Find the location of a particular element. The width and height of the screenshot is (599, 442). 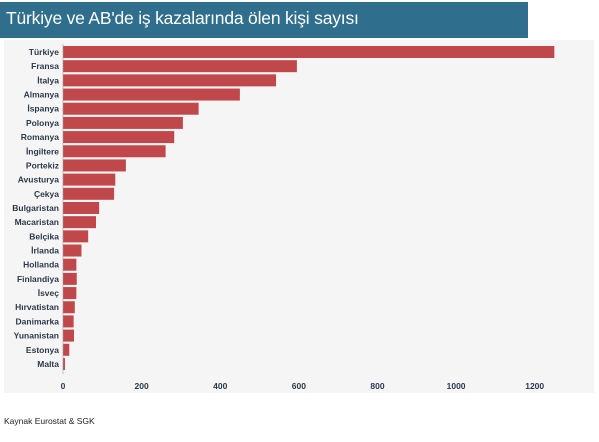

x-tick-label: 200 is located at coordinates (142, 386).